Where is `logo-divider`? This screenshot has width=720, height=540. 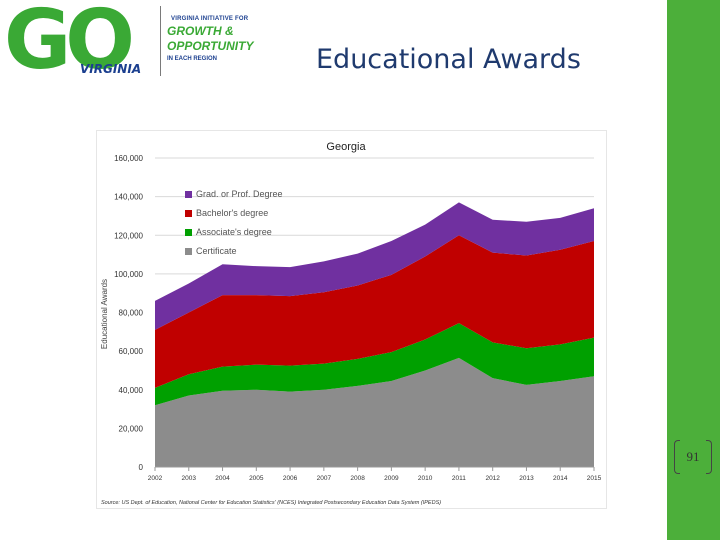 logo-divider is located at coordinates (160, 41).